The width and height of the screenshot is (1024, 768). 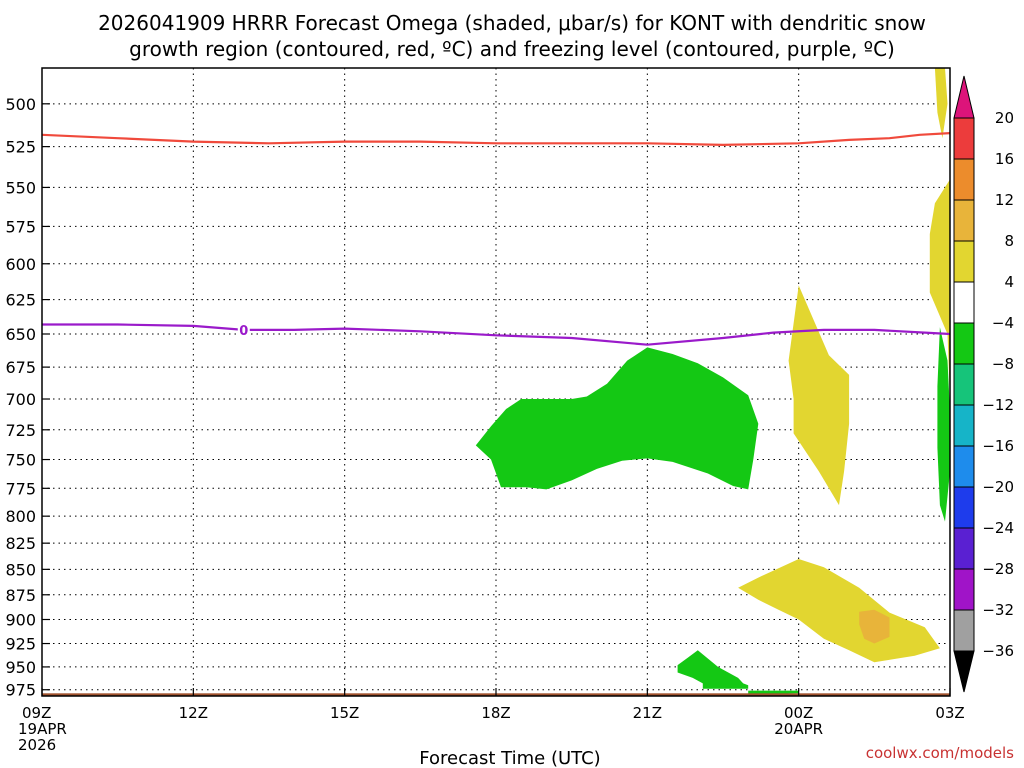 I want to click on y-tick-label: 900, so click(x=20, y=619).